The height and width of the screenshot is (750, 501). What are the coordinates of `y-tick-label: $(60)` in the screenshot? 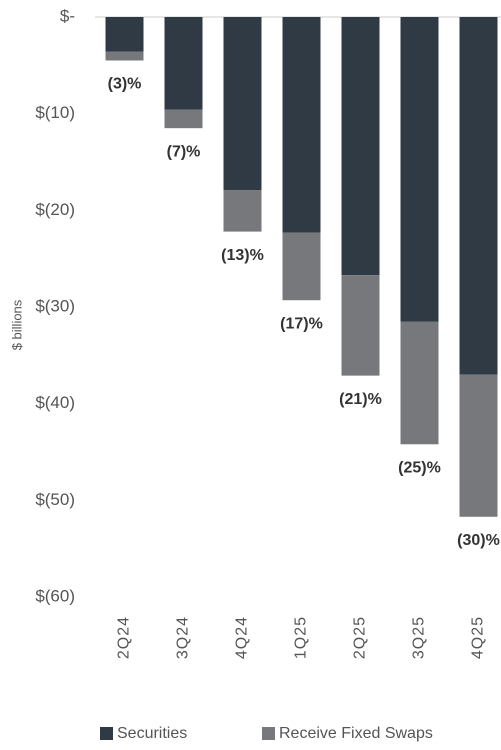 It's located at (55, 595).